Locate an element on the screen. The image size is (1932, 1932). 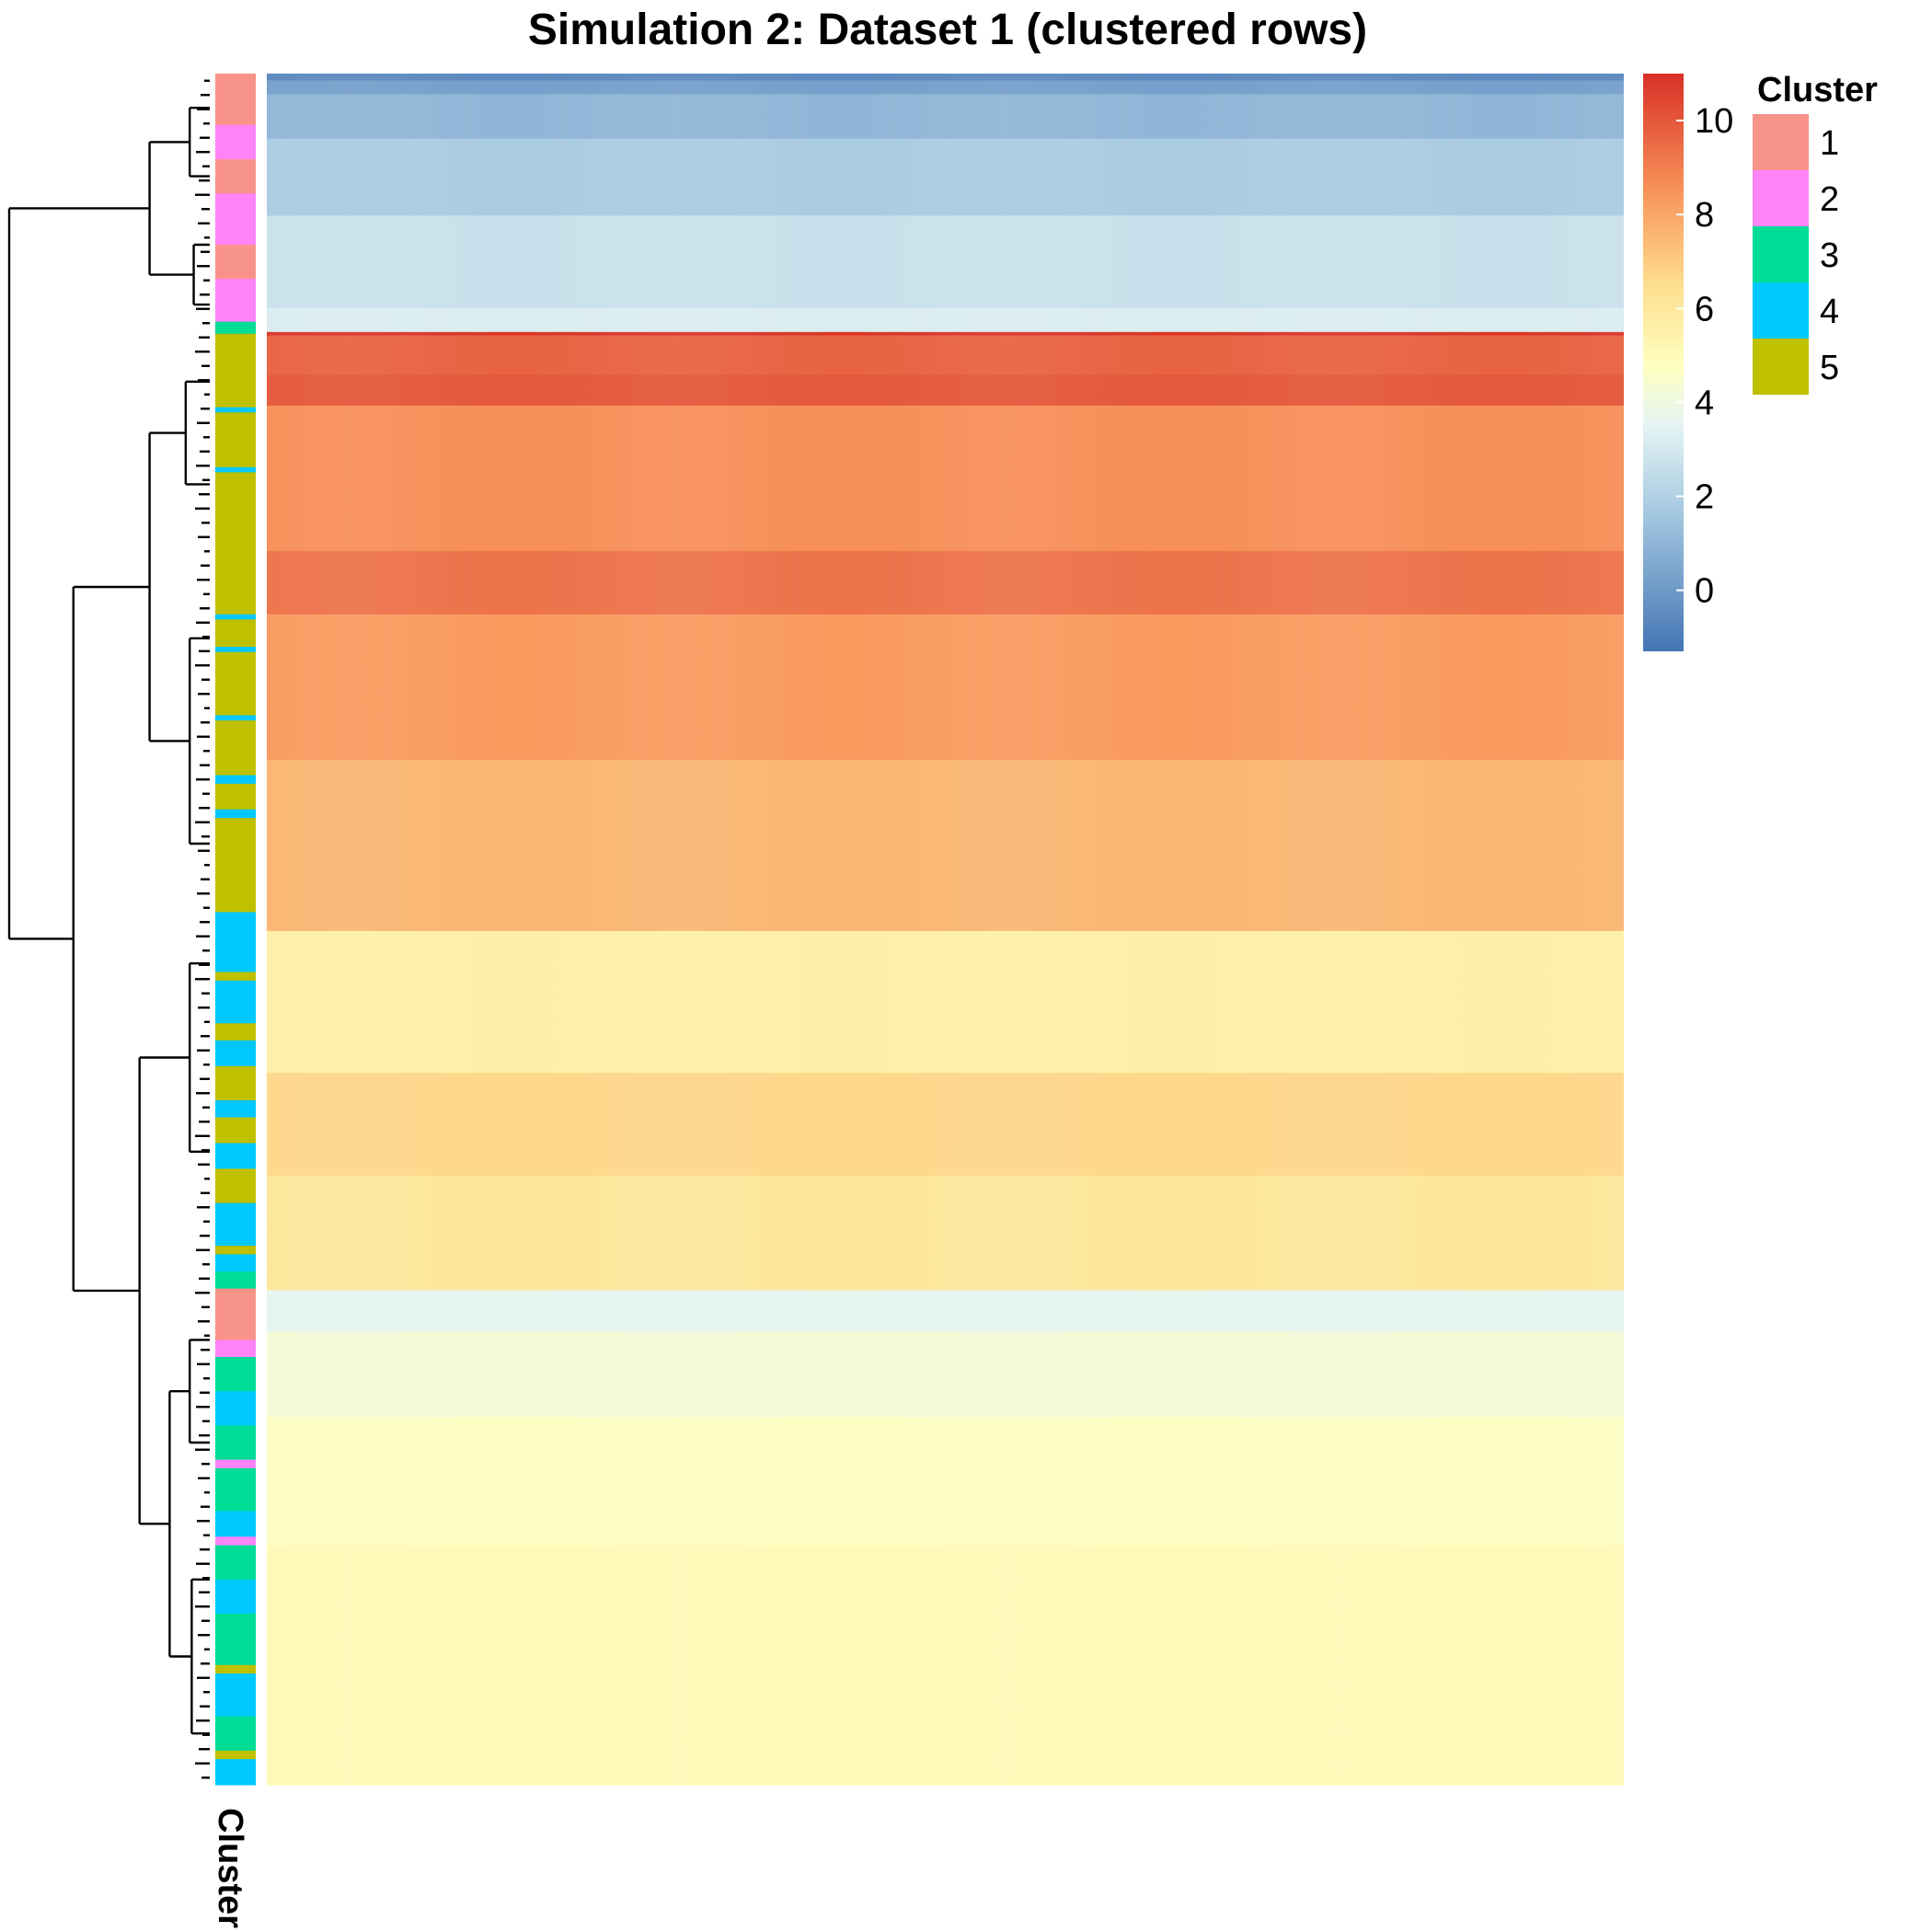
color-scale-tick-label-2: 4 is located at coordinates (1704, 403).